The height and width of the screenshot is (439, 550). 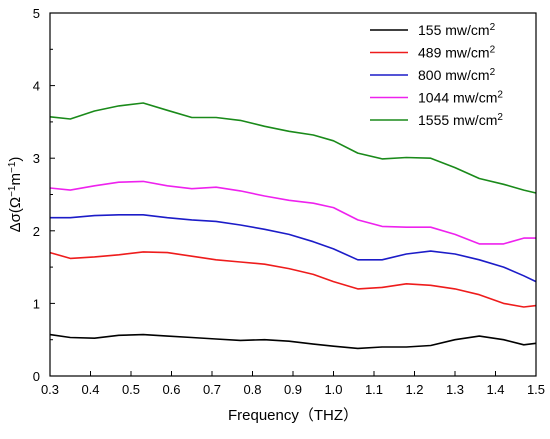 What do you see at coordinates (44, 195) in the screenshot?
I see `y-axis: 0 1 2 3 4 5` at bounding box center [44, 195].